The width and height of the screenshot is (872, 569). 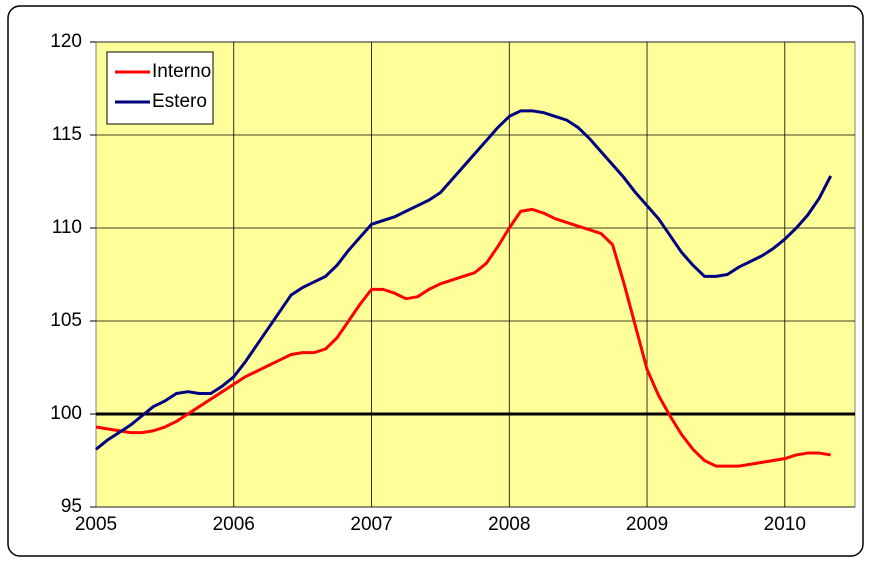 I want to click on y-tick-label: 110, so click(x=67, y=227).